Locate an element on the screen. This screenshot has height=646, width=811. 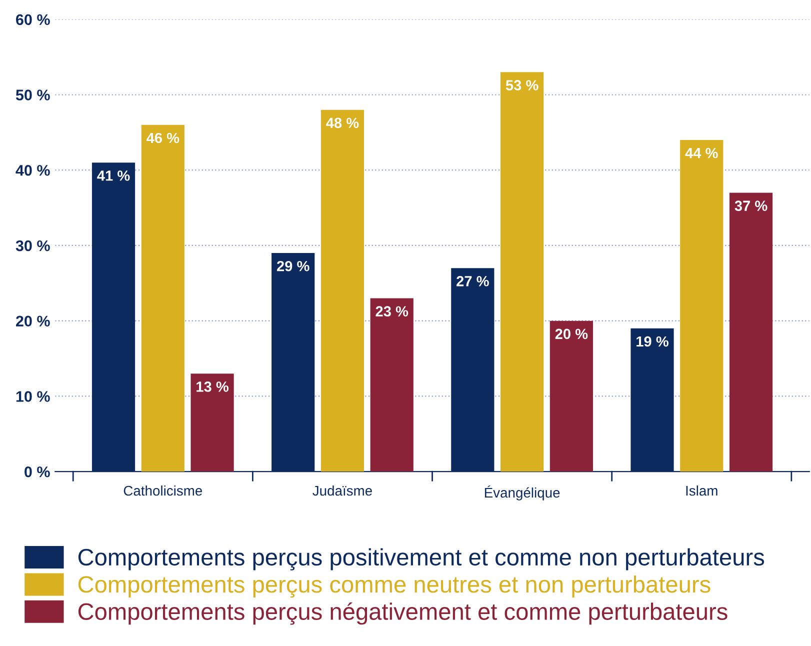
data-label: 13 % is located at coordinates (212, 387).